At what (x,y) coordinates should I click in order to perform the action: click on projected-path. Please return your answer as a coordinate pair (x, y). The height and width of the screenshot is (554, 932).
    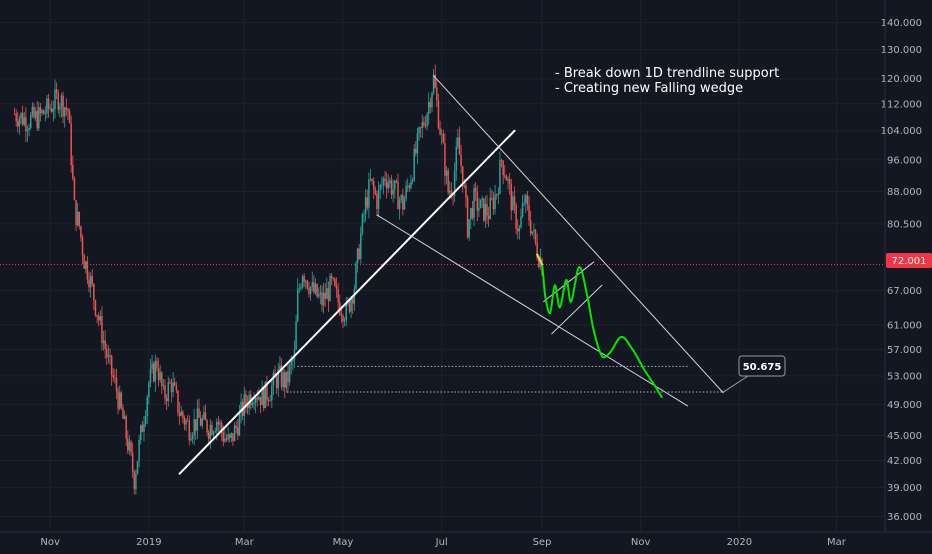
    Looking at the image, I should click on (599, 326).